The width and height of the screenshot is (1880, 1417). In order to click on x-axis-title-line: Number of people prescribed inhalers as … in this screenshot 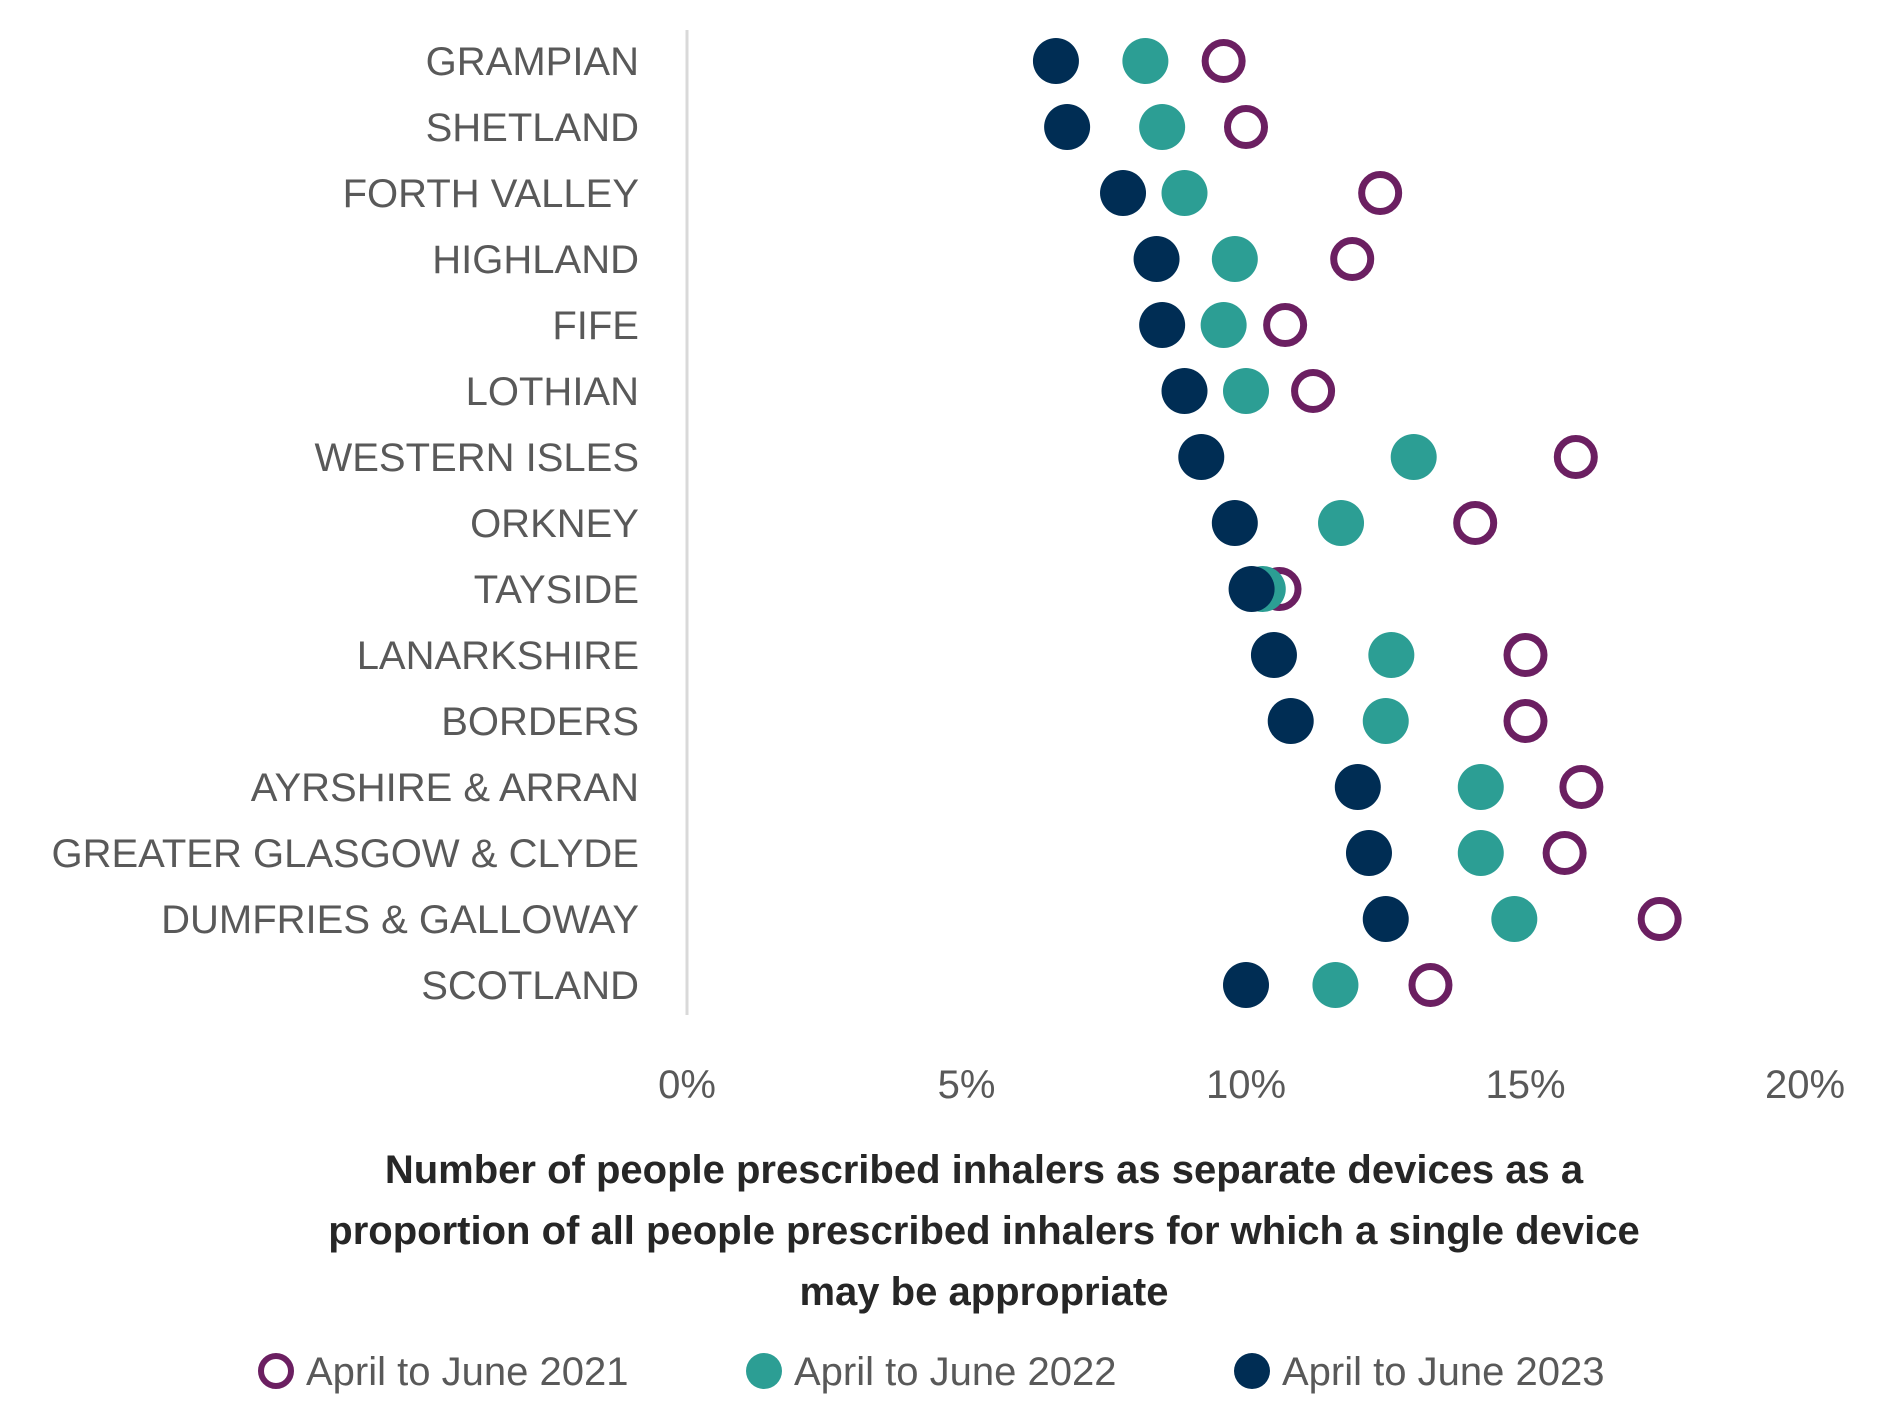, I will do `click(984, 1170)`.